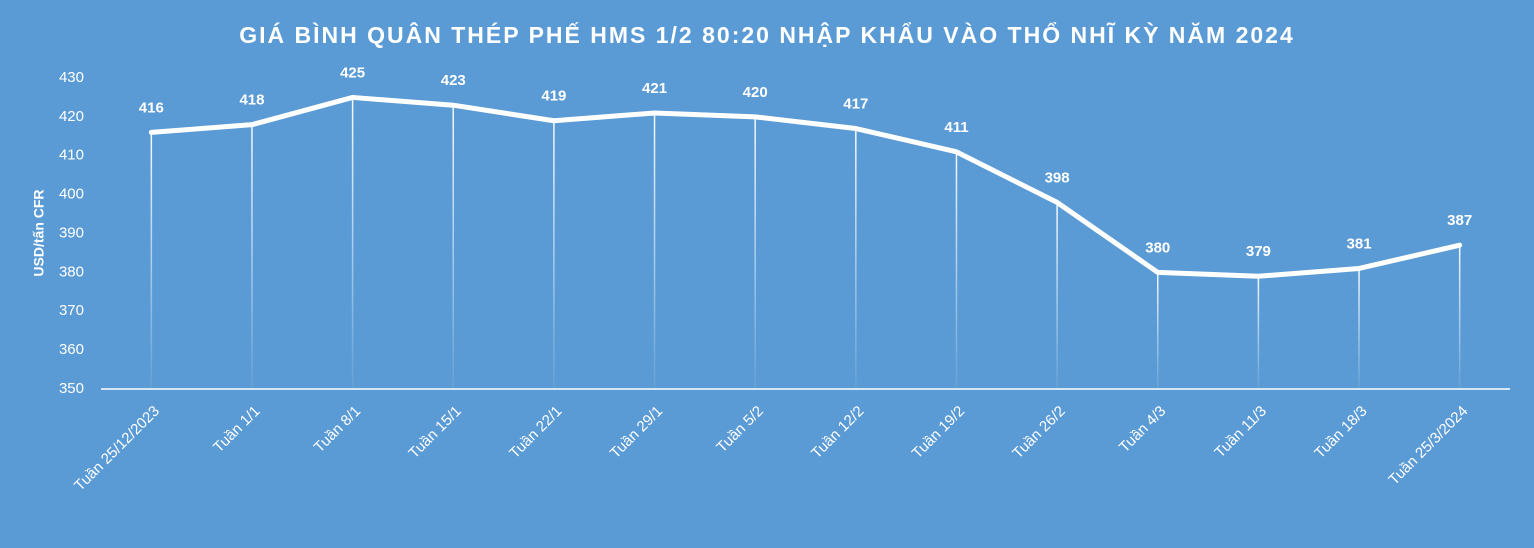 This screenshot has width=1534, height=548. What do you see at coordinates (71, 349) in the screenshot?
I see `y-tick-label: 360` at bounding box center [71, 349].